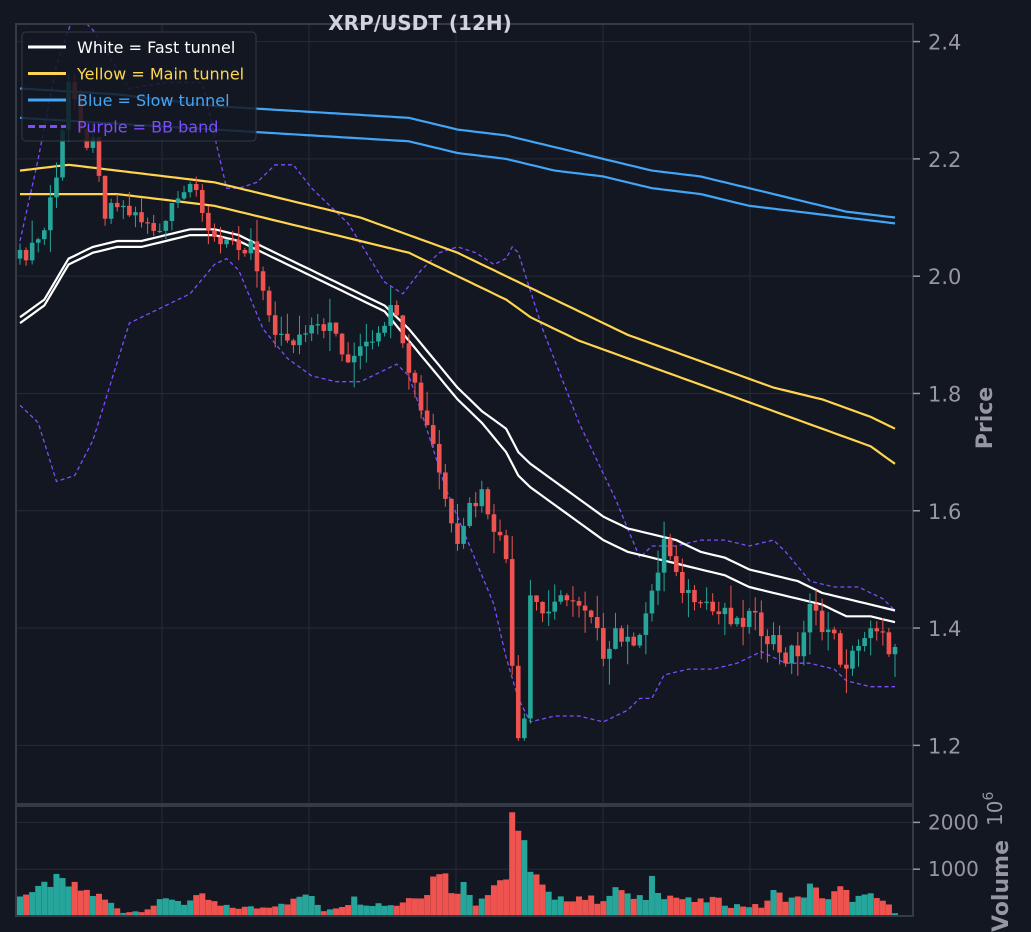 Image resolution: width=1031 pixels, height=932 pixels. Describe the element at coordinates (946, 845) in the screenshot. I see `volume-ticks: 1000 2000` at that location.